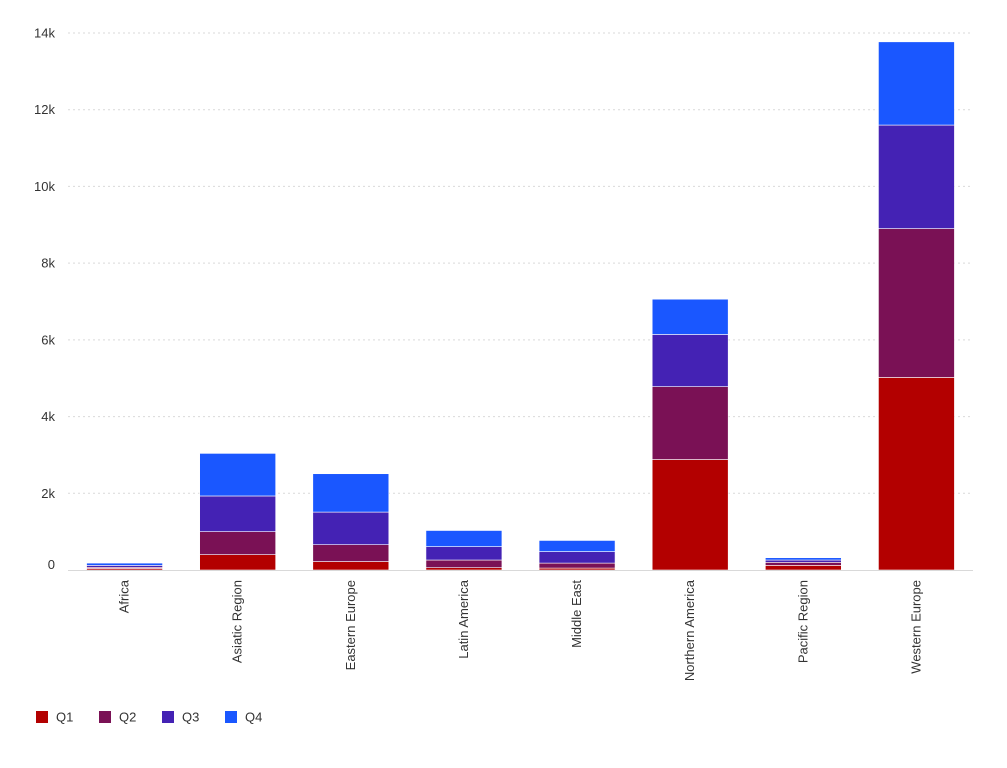  I want to click on legend: Q1 Q2 Q3 Q4, so click(149, 717).